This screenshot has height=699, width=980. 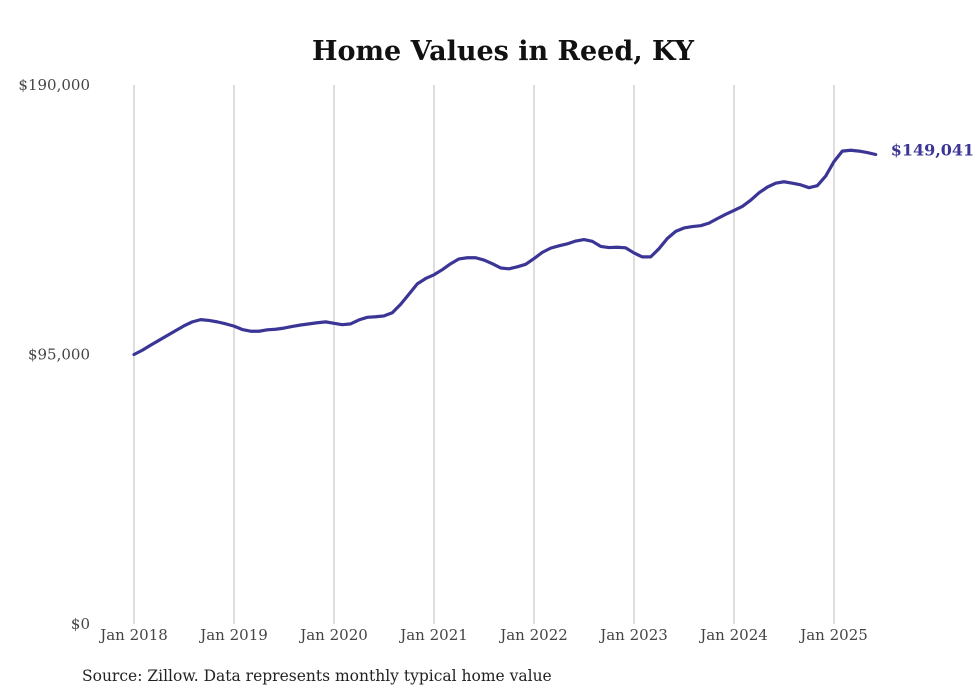 I want to click on chart-title: Home Values in Reed, KY, so click(x=503, y=51).